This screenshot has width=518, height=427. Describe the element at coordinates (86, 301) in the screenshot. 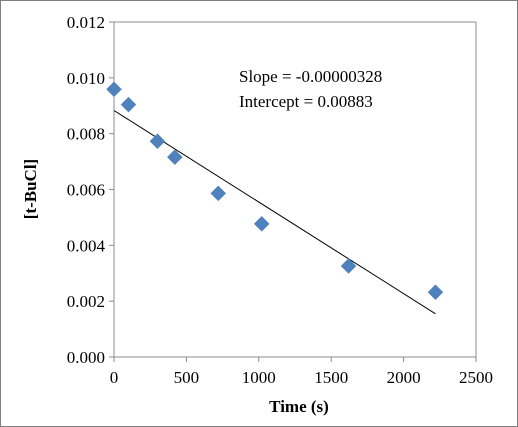

I see `y-tick-label: 0.002` at that location.